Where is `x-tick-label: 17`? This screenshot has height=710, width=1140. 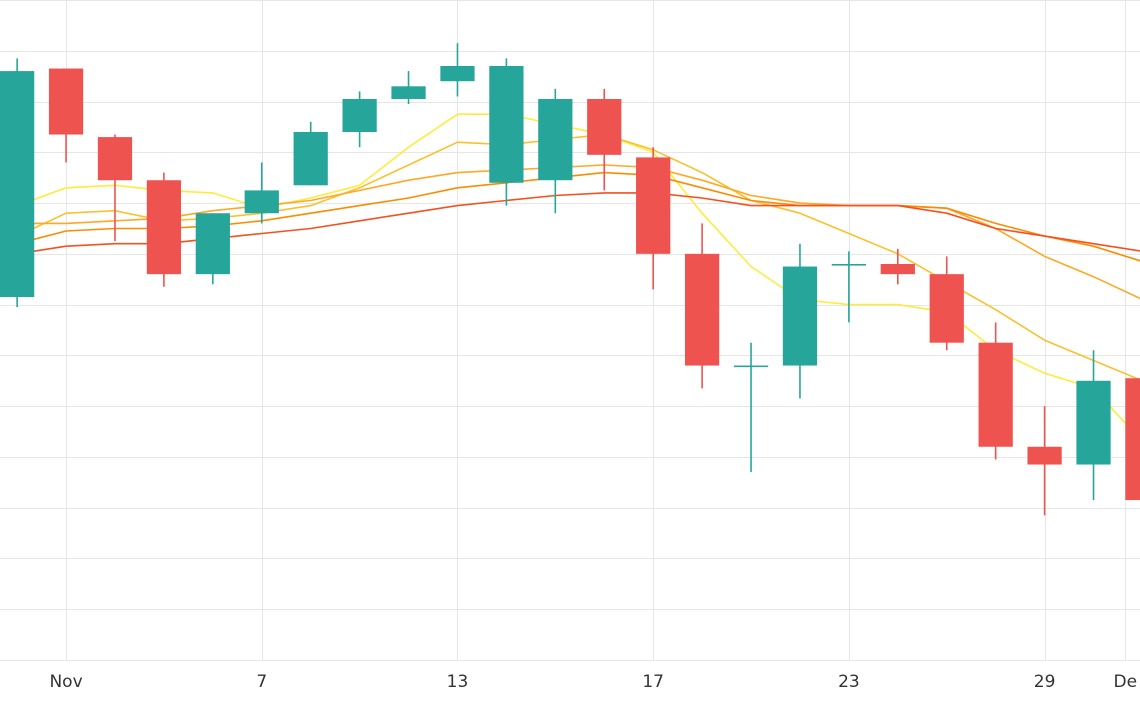
x-tick-label: 17 is located at coordinates (653, 682).